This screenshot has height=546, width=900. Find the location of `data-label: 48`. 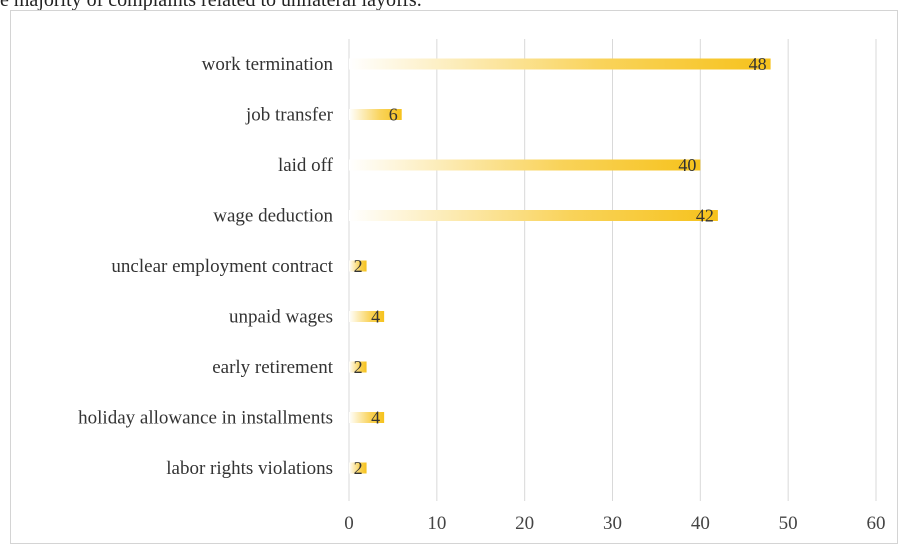

data-label: 48 is located at coordinates (758, 64).